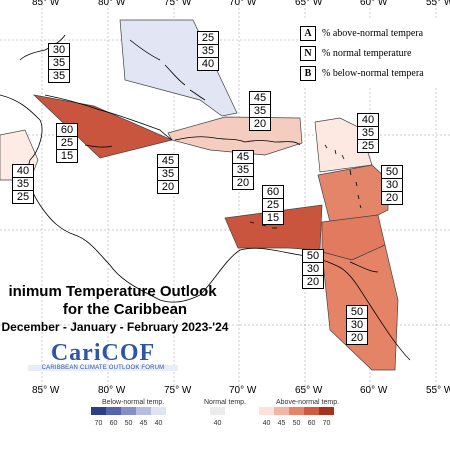 Image resolution: width=450 pixels, height=450 pixels. What do you see at coordinates (309, 390) in the screenshot?
I see `lon-label-bottom: 65° W` at bounding box center [309, 390].